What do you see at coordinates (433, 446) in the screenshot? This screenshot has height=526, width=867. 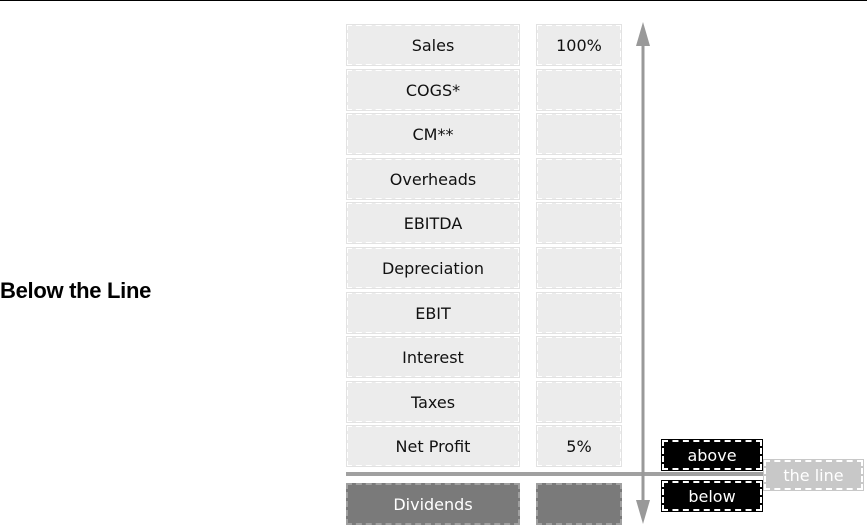 I see `row-label-net-profit: Net Profit` at bounding box center [433, 446].